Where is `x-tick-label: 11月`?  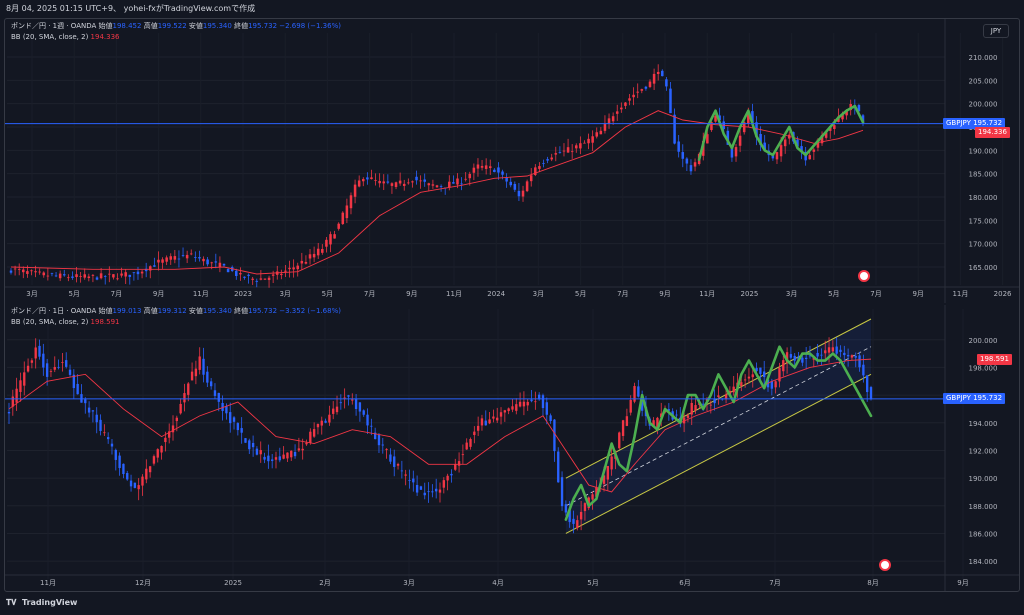 x-tick-label: 11月 is located at coordinates (48, 583).